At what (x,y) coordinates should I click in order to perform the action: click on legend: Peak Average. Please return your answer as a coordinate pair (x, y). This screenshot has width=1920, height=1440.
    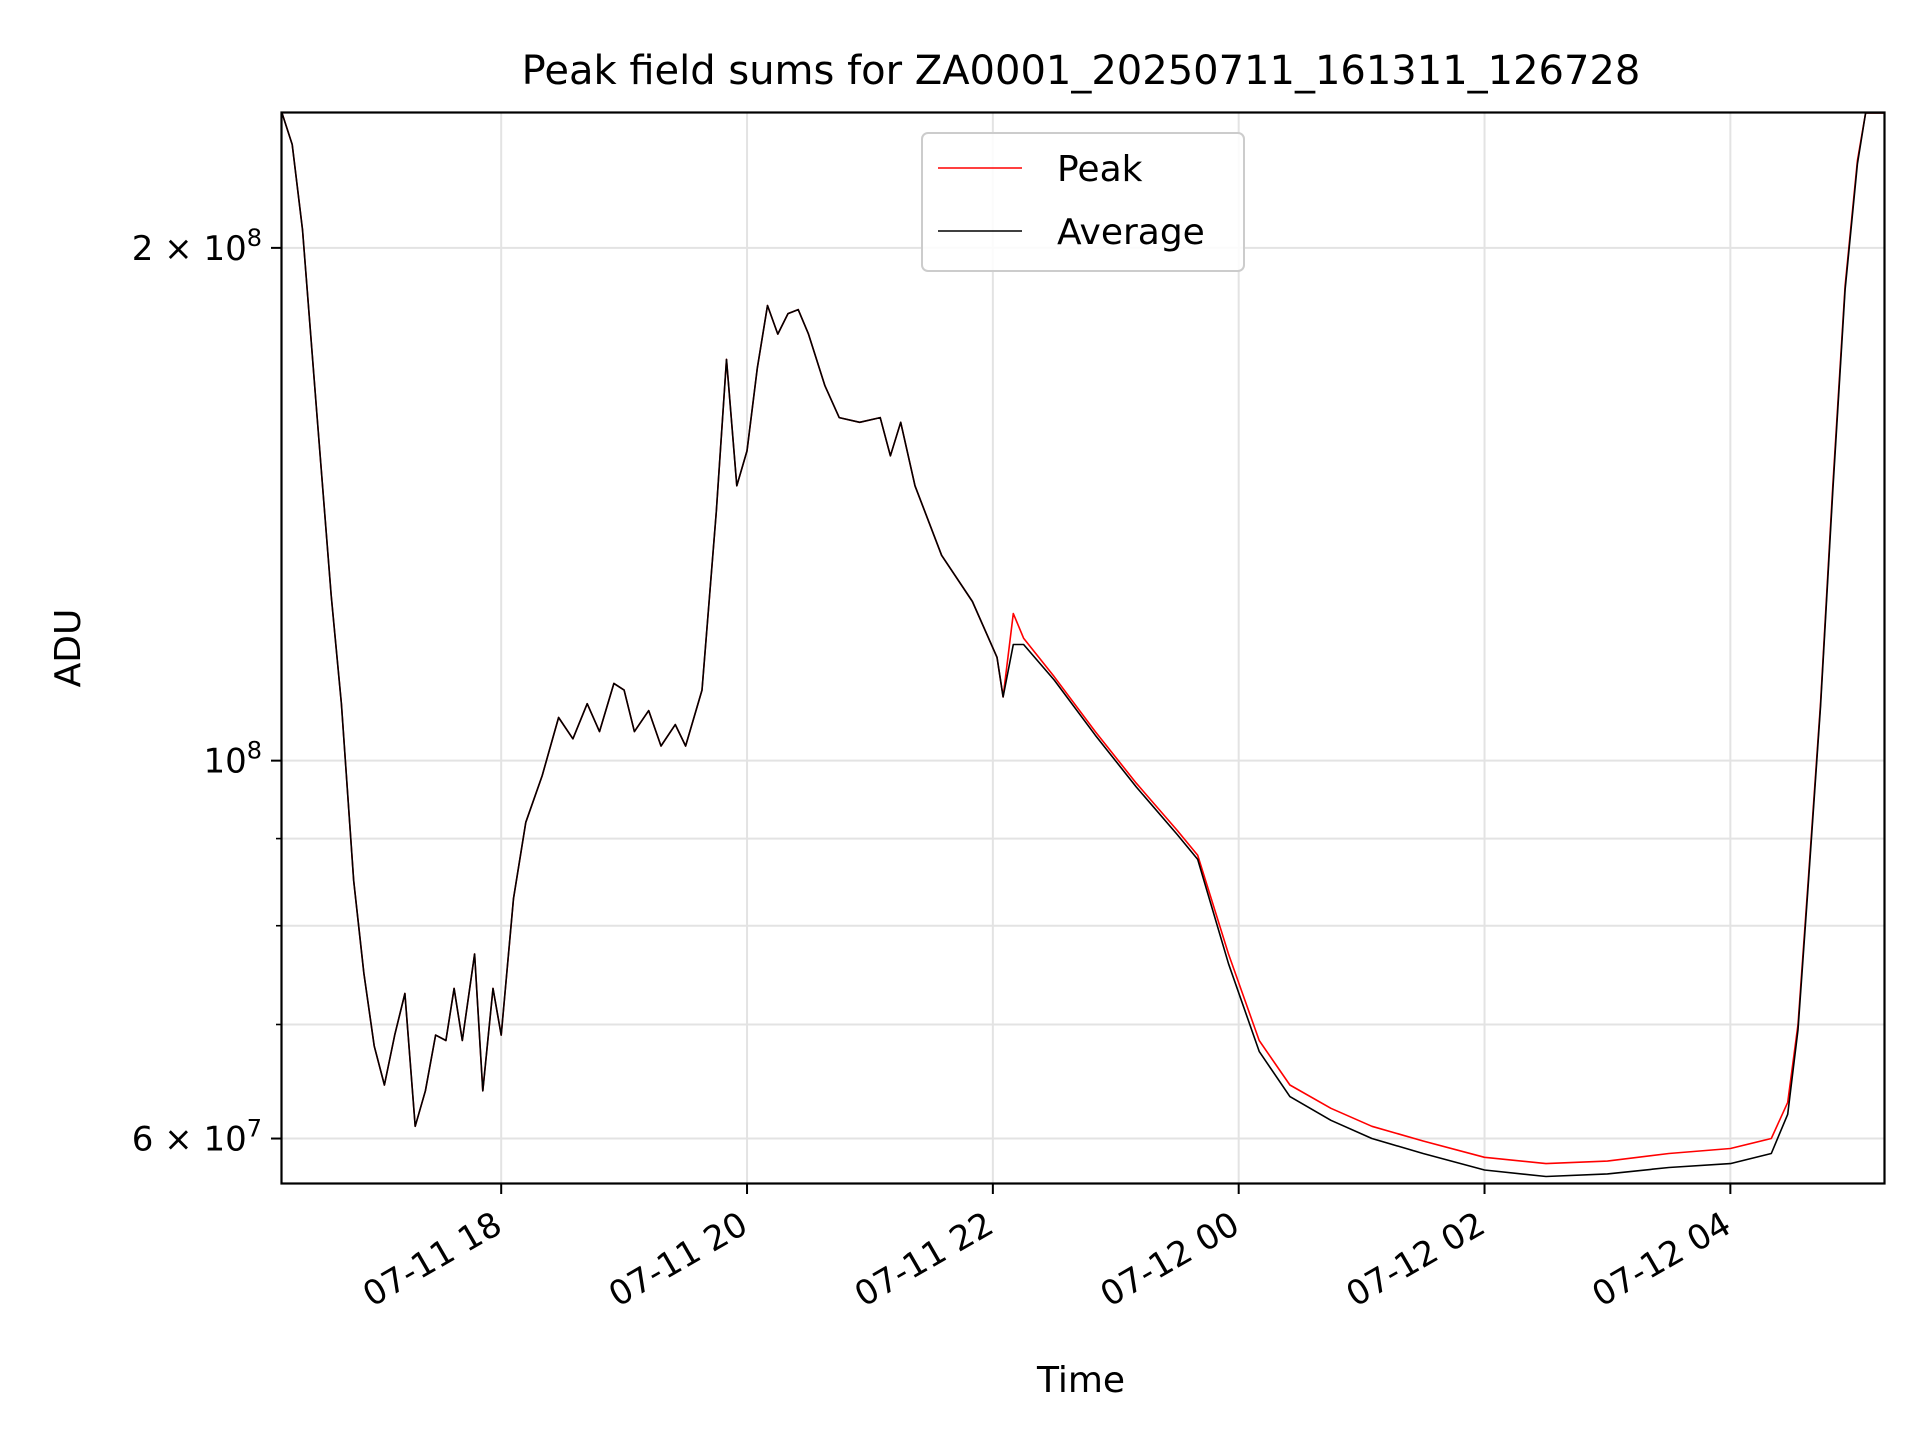
    Looking at the image, I should click on (1083, 202).